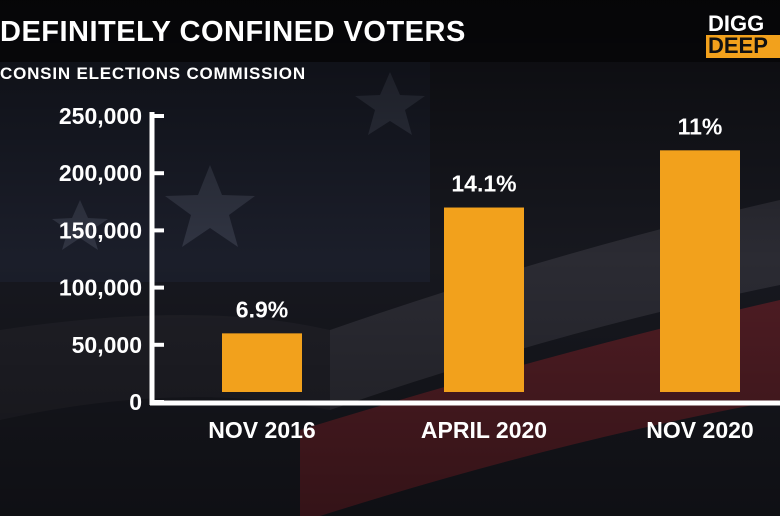  I want to click on y-tick-label: 100,000, so click(100, 288).